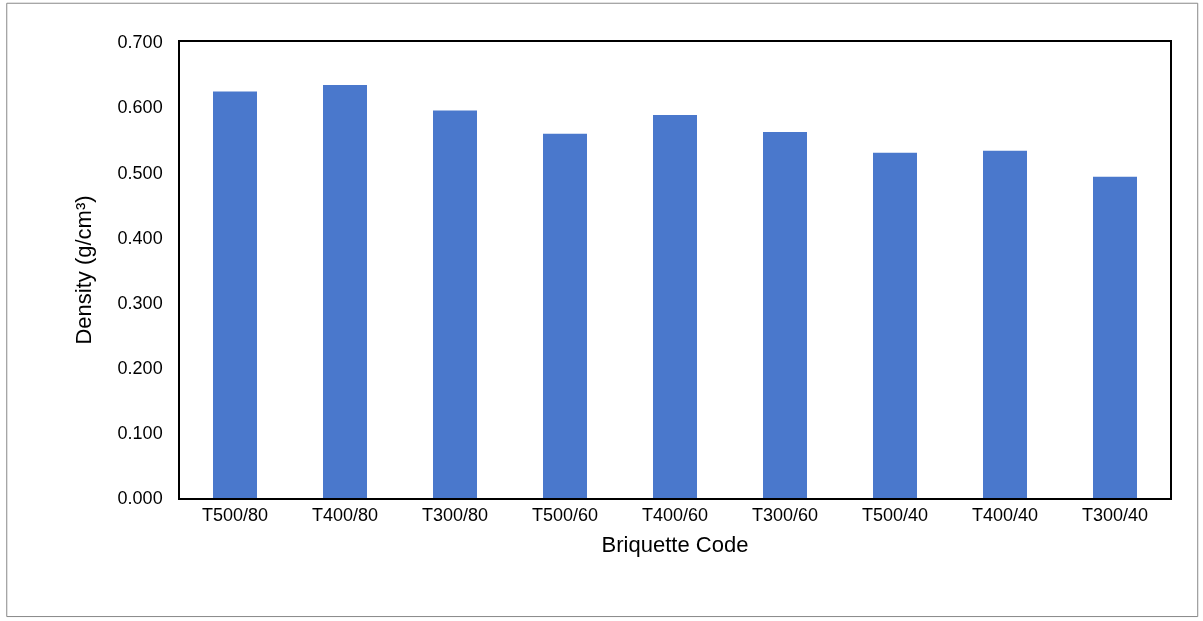  I want to click on x-tick-label: T500/80, so click(235, 515).